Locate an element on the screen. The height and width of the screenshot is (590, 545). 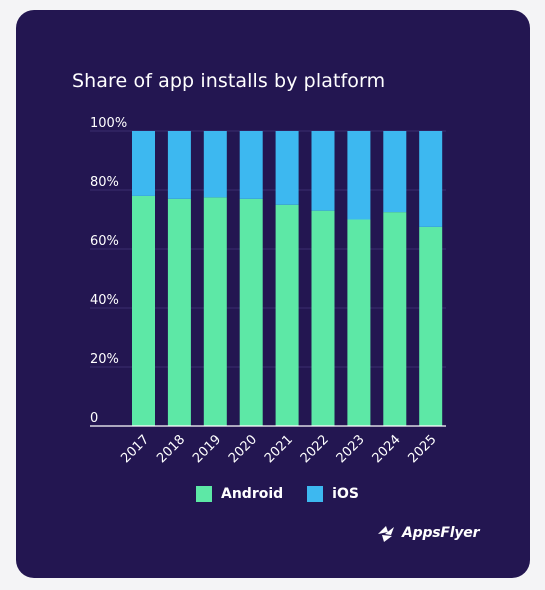
appsflyer-logo: AppsFlyer is located at coordinates (428, 533).